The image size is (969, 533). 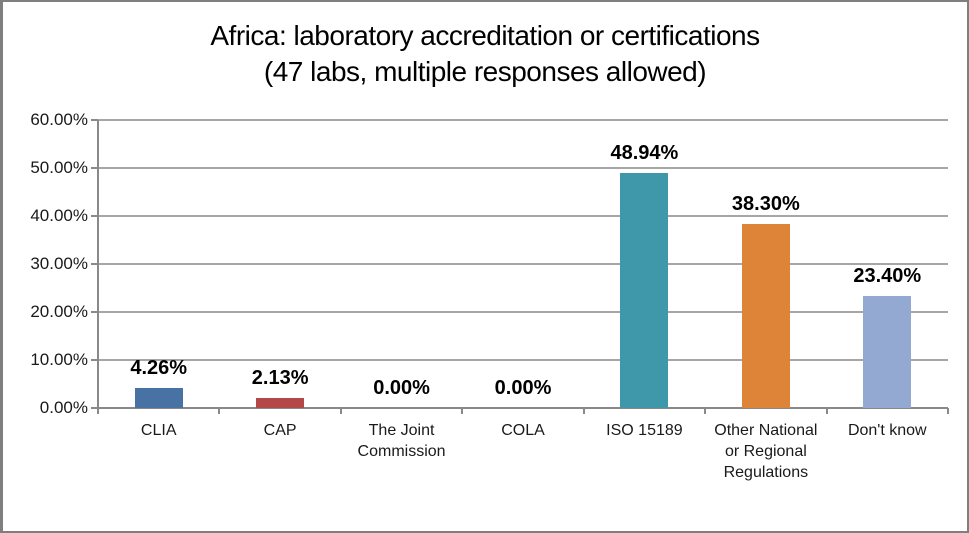 I want to click on y-axis-line, so click(x=98, y=264).